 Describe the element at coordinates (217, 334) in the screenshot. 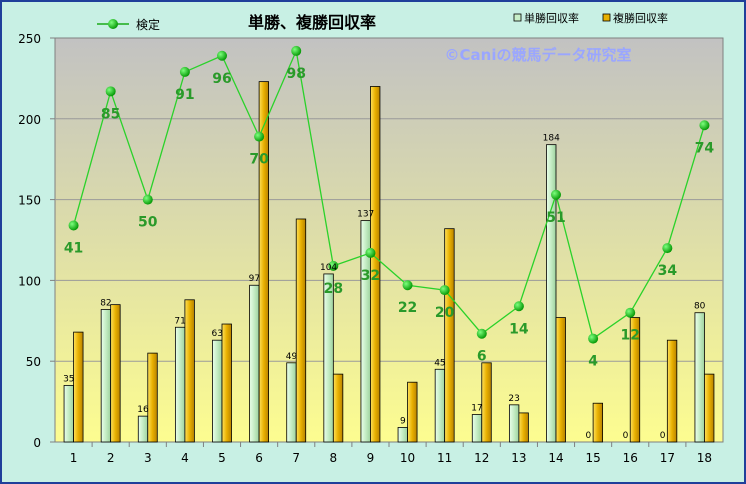

I see `win-bar-label: 63` at that location.